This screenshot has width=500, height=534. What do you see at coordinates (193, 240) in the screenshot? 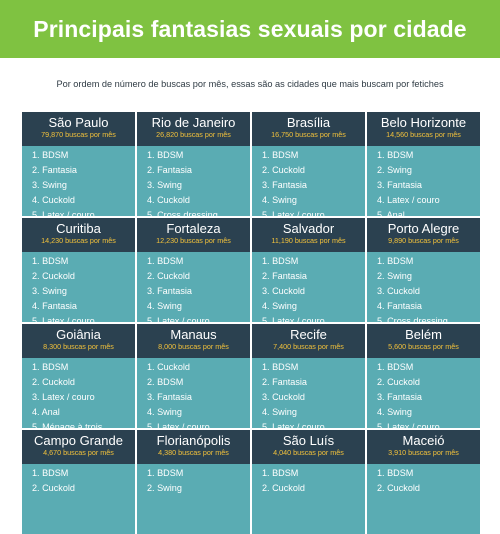
I see `search-count: 12,230 buscas por mês` at bounding box center [193, 240].